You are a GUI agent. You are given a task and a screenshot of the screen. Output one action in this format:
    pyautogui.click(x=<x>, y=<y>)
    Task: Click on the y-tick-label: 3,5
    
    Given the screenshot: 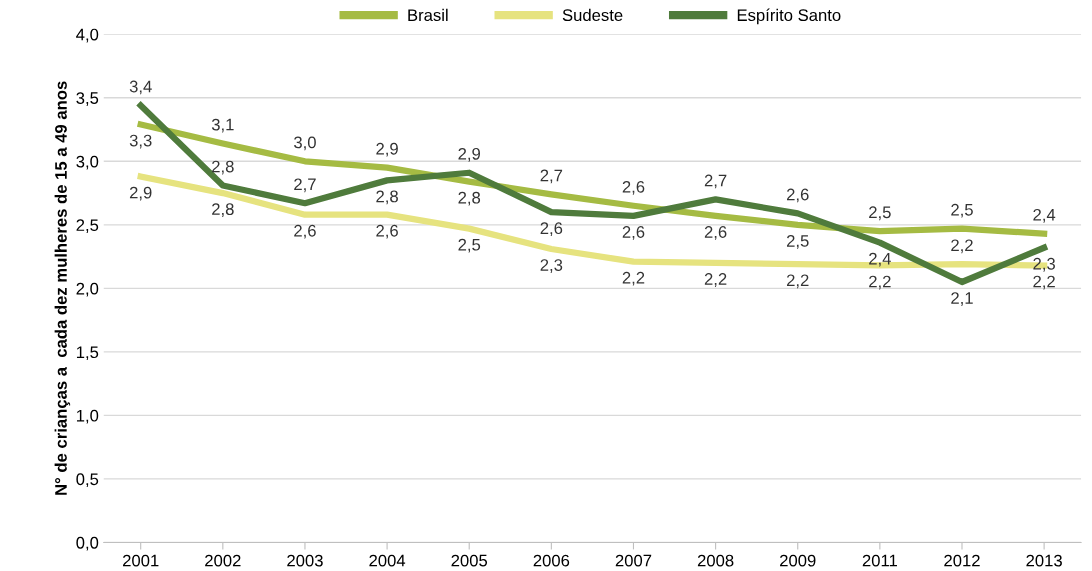 What is the action you would take?
    pyautogui.click(x=87, y=99)
    